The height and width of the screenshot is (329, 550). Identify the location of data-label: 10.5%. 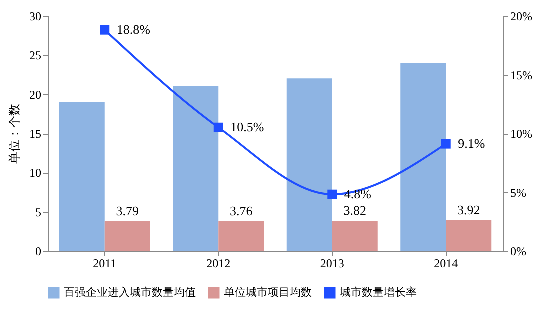
(247, 127).